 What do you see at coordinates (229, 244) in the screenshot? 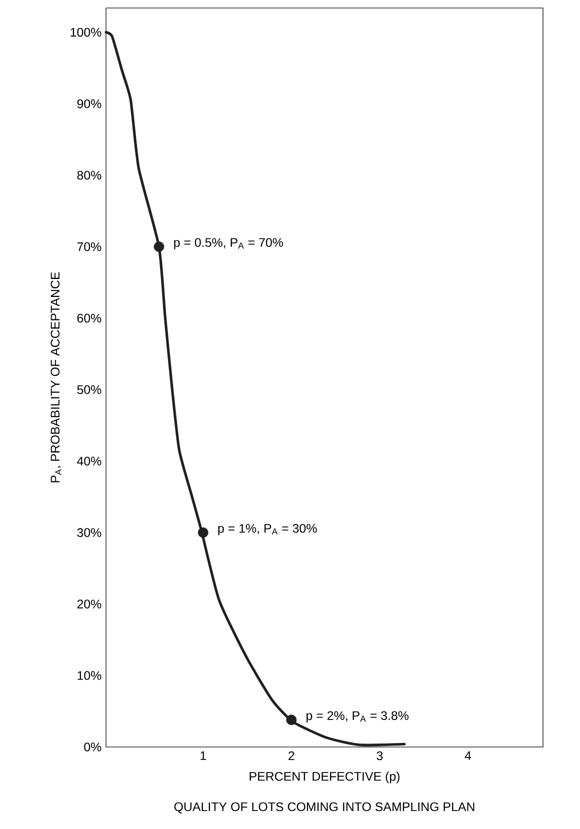
I see `annotation: p = 0.5%, P$_{A}$ = 70%` at bounding box center [229, 244].